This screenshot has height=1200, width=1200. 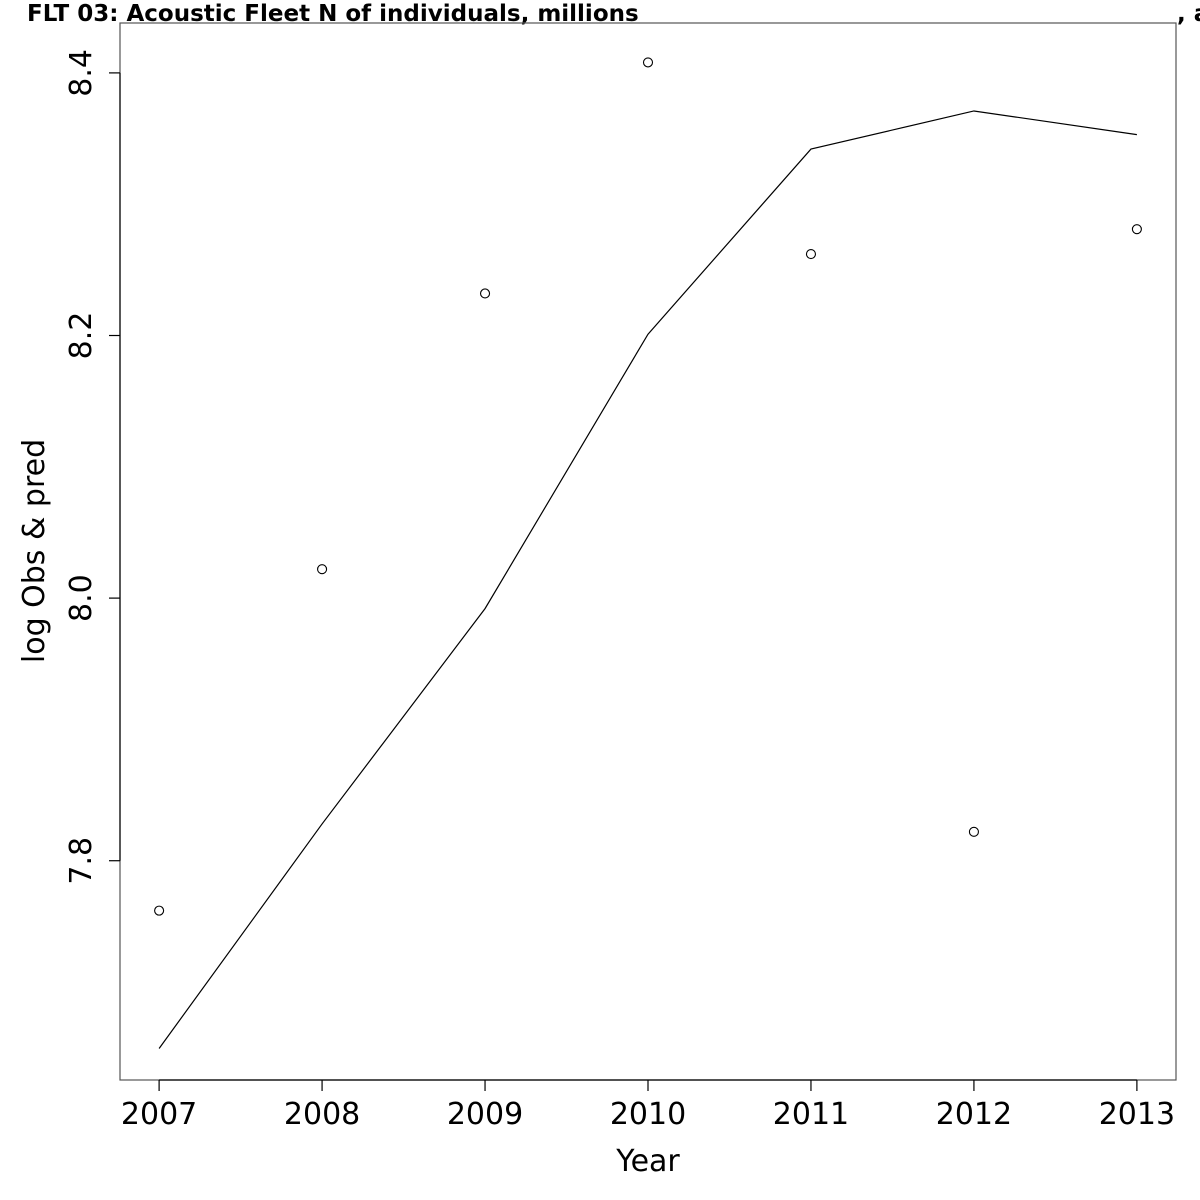 What do you see at coordinates (648, 62) in the screenshot?
I see `observed-point-2010` at bounding box center [648, 62].